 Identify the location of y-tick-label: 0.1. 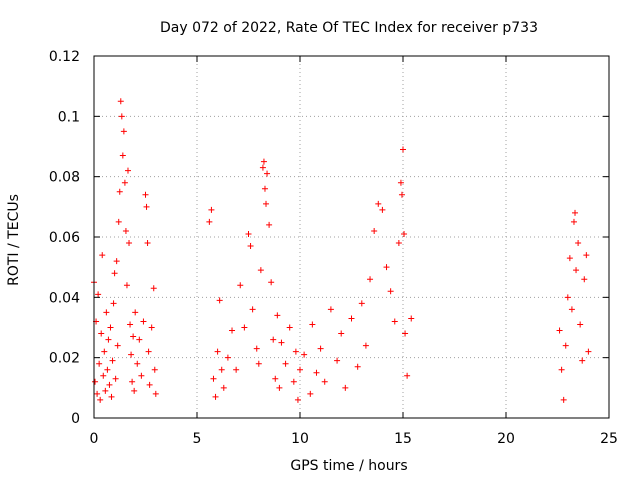
(69, 117).